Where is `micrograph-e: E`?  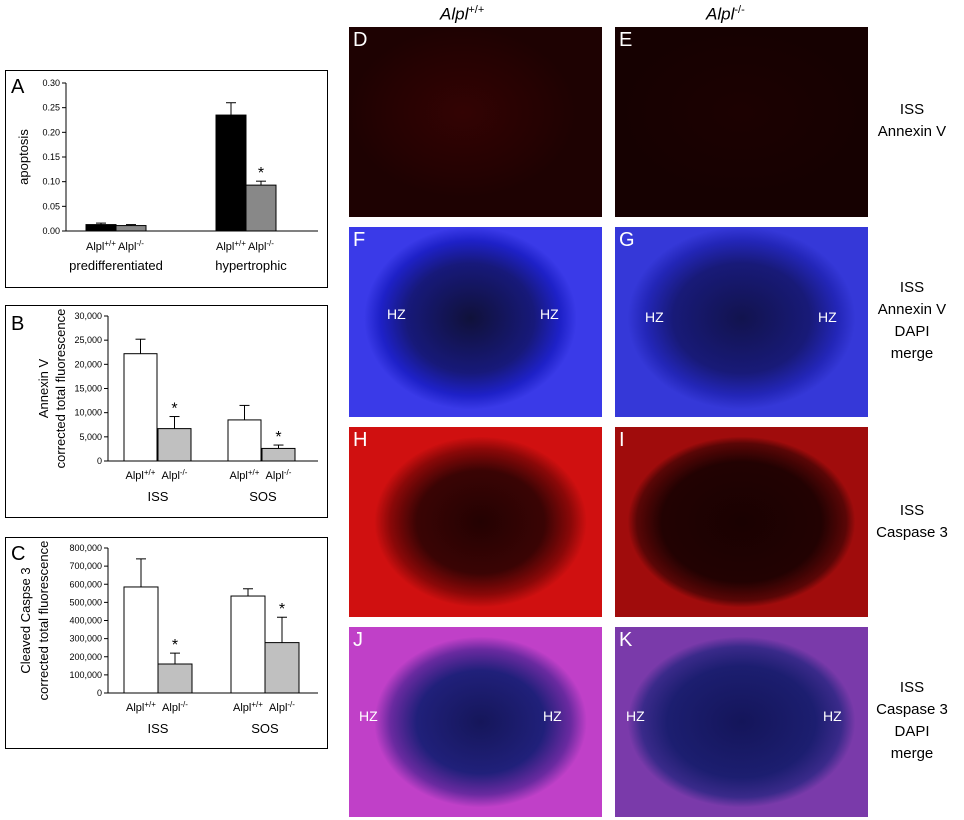 micrograph-e: E is located at coordinates (741, 122).